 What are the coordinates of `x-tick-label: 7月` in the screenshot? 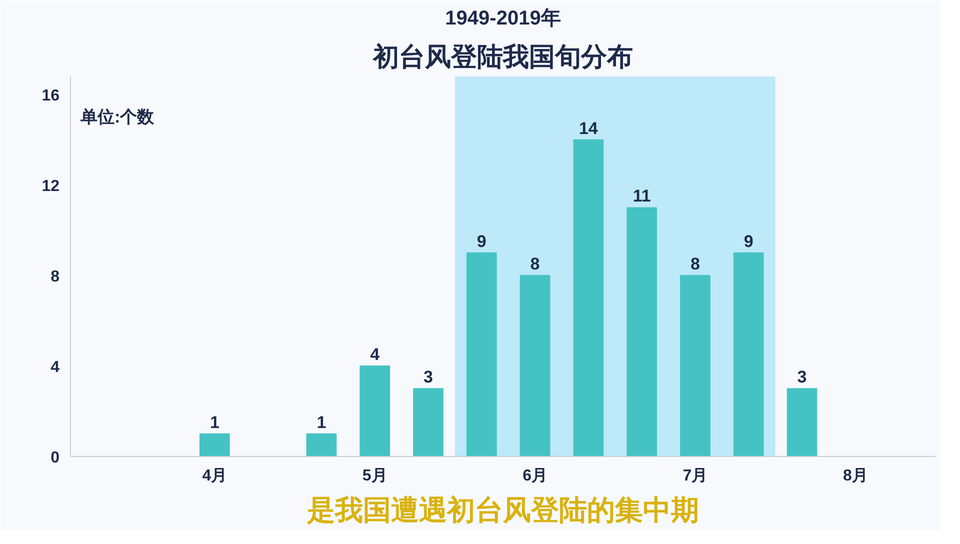 It's located at (695, 476).